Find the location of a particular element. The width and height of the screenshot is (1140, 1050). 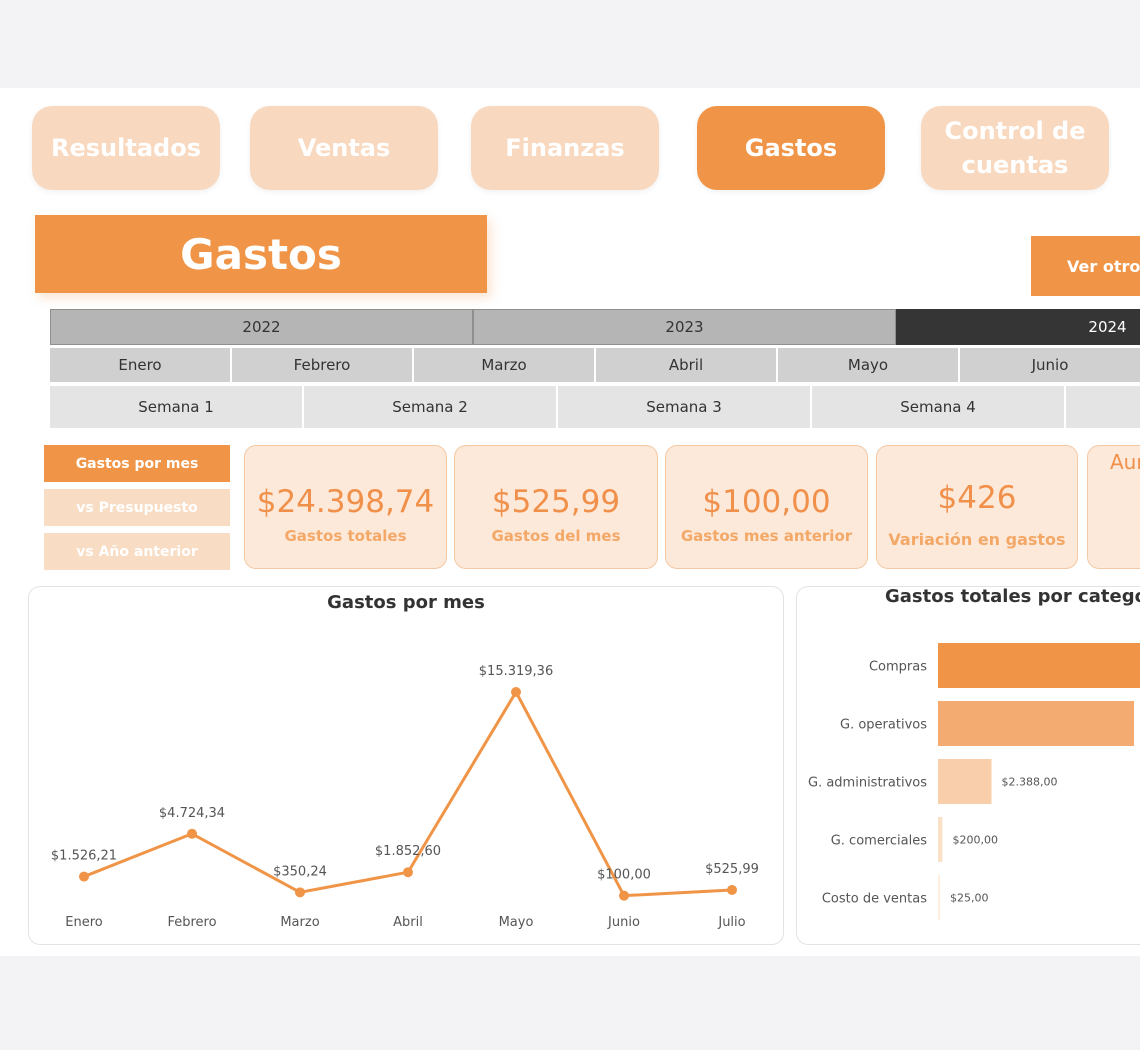

kpi-card-4: Aur is located at coordinates (1113, 507).